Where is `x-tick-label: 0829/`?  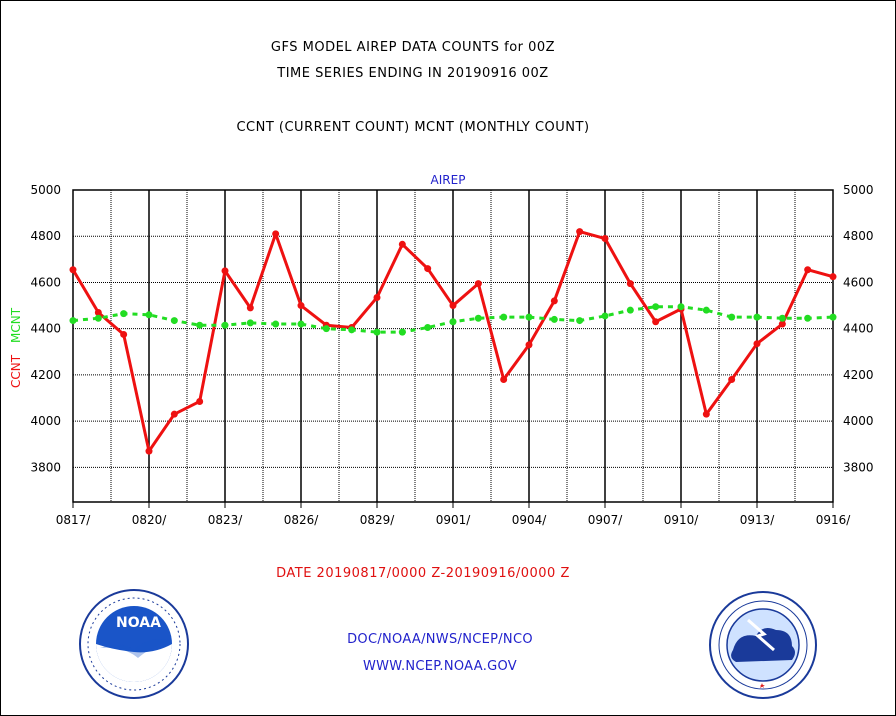
x-tick-label: 0829/ is located at coordinates (378, 520).